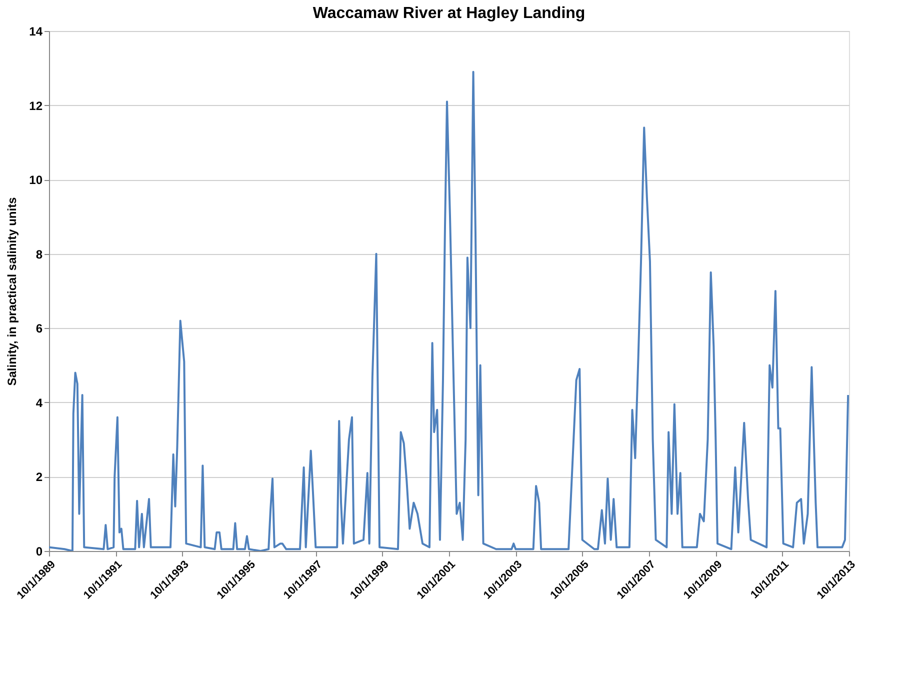 The width and height of the screenshot is (905, 674). What do you see at coordinates (36, 180) in the screenshot?
I see `y-tick-label: 10` at bounding box center [36, 180].